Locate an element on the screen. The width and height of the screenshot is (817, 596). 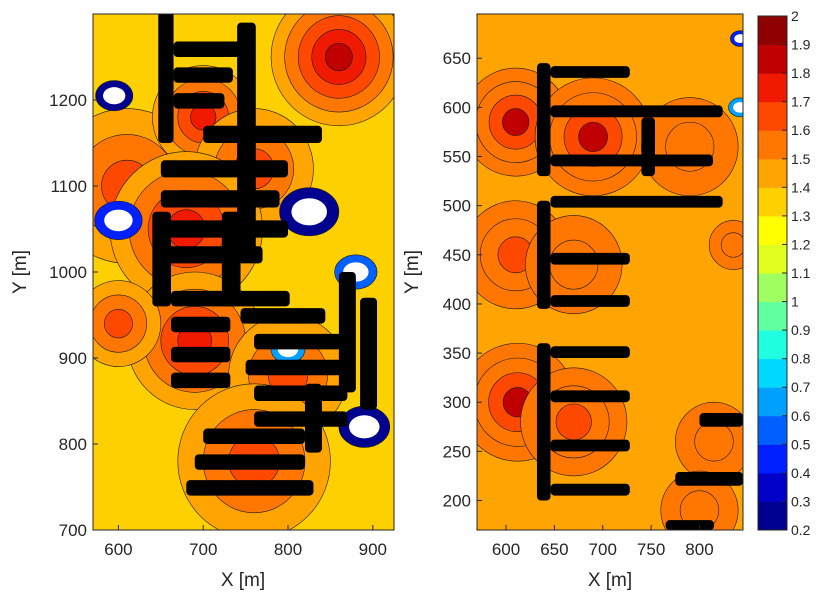
colorbar-tick-label-0: 2 is located at coordinates (795, 16).